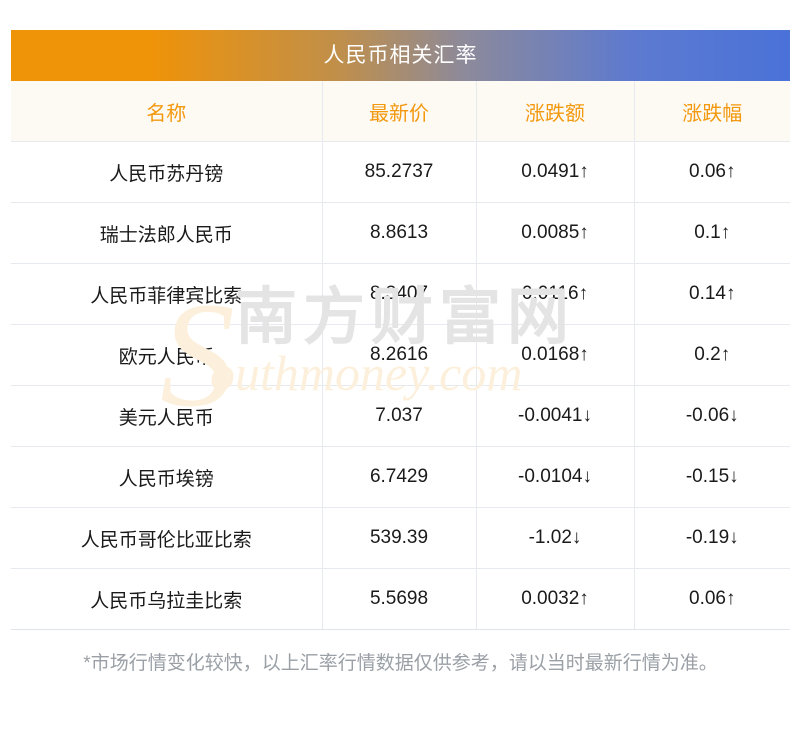 The width and height of the screenshot is (800, 733). I want to click on disclaimer-note: *市场行情变化较快，以上汇率行情数据仅供参考，请以当时最新行情为准。, so click(400, 663).